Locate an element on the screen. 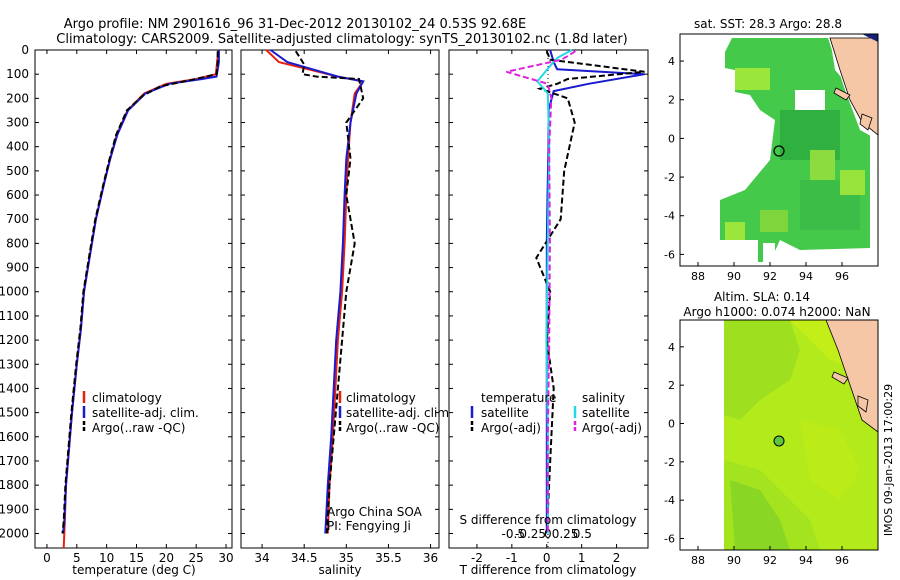  sla-map-frame is located at coordinates (779, 435).